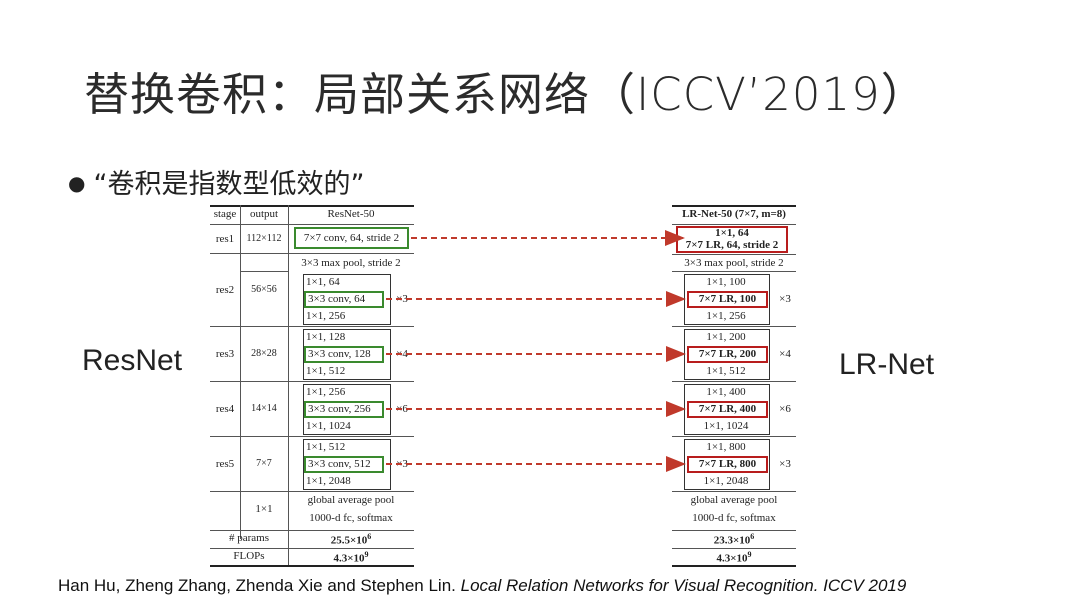 The height and width of the screenshot is (608, 1080). What do you see at coordinates (225, 464) in the screenshot?
I see `res5-stage: res5` at bounding box center [225, 464].